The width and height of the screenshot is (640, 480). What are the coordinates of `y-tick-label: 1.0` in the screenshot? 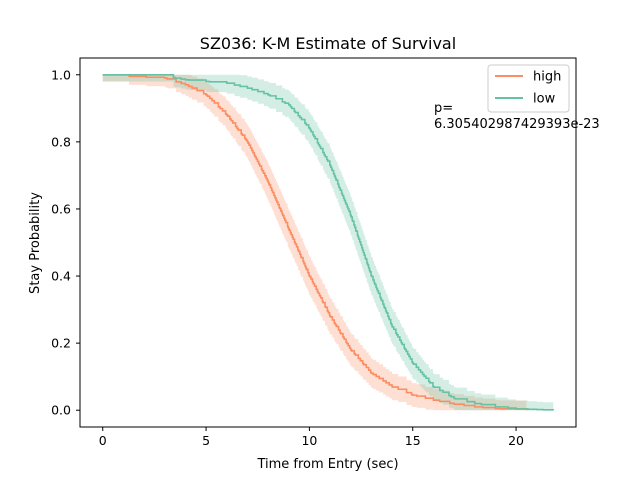 It's located at (61, 74).